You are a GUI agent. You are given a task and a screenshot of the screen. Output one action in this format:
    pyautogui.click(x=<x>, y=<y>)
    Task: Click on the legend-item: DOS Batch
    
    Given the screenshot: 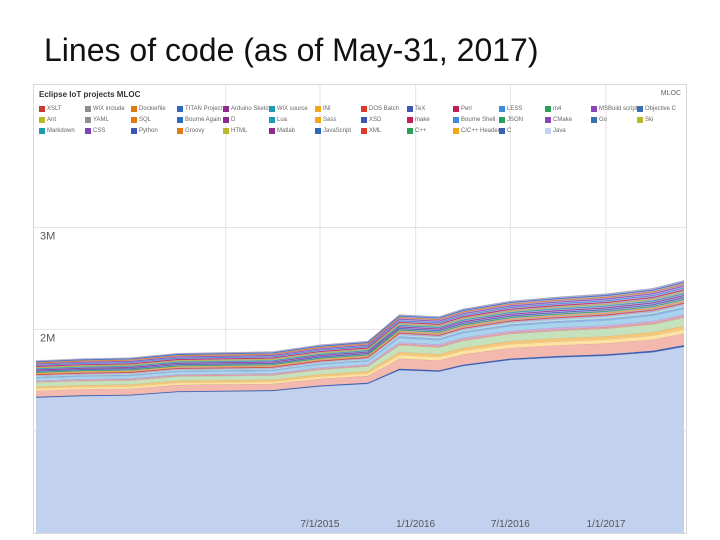 What is the action you would take?
    pyautogui.click(x=384, y=108)
    